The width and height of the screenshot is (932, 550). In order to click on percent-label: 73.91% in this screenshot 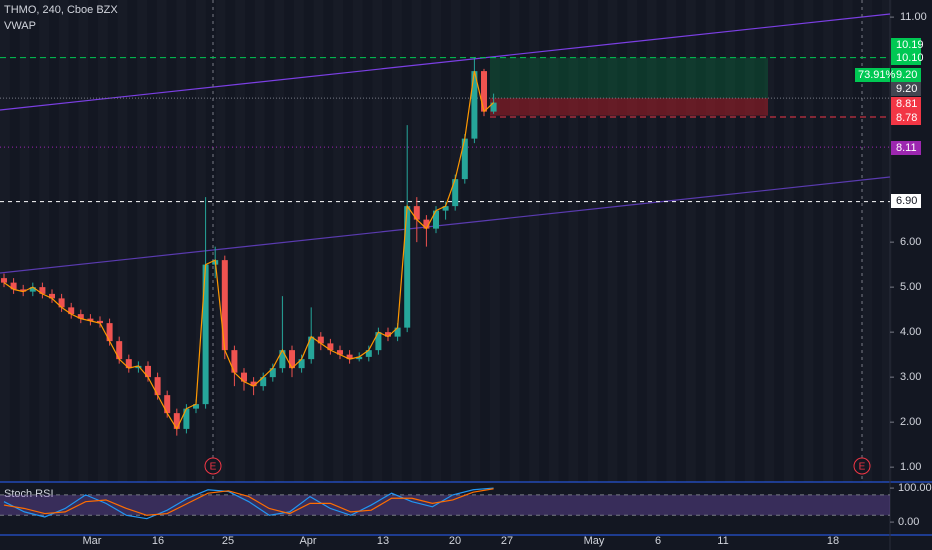, I will do `click(877, 75)`.